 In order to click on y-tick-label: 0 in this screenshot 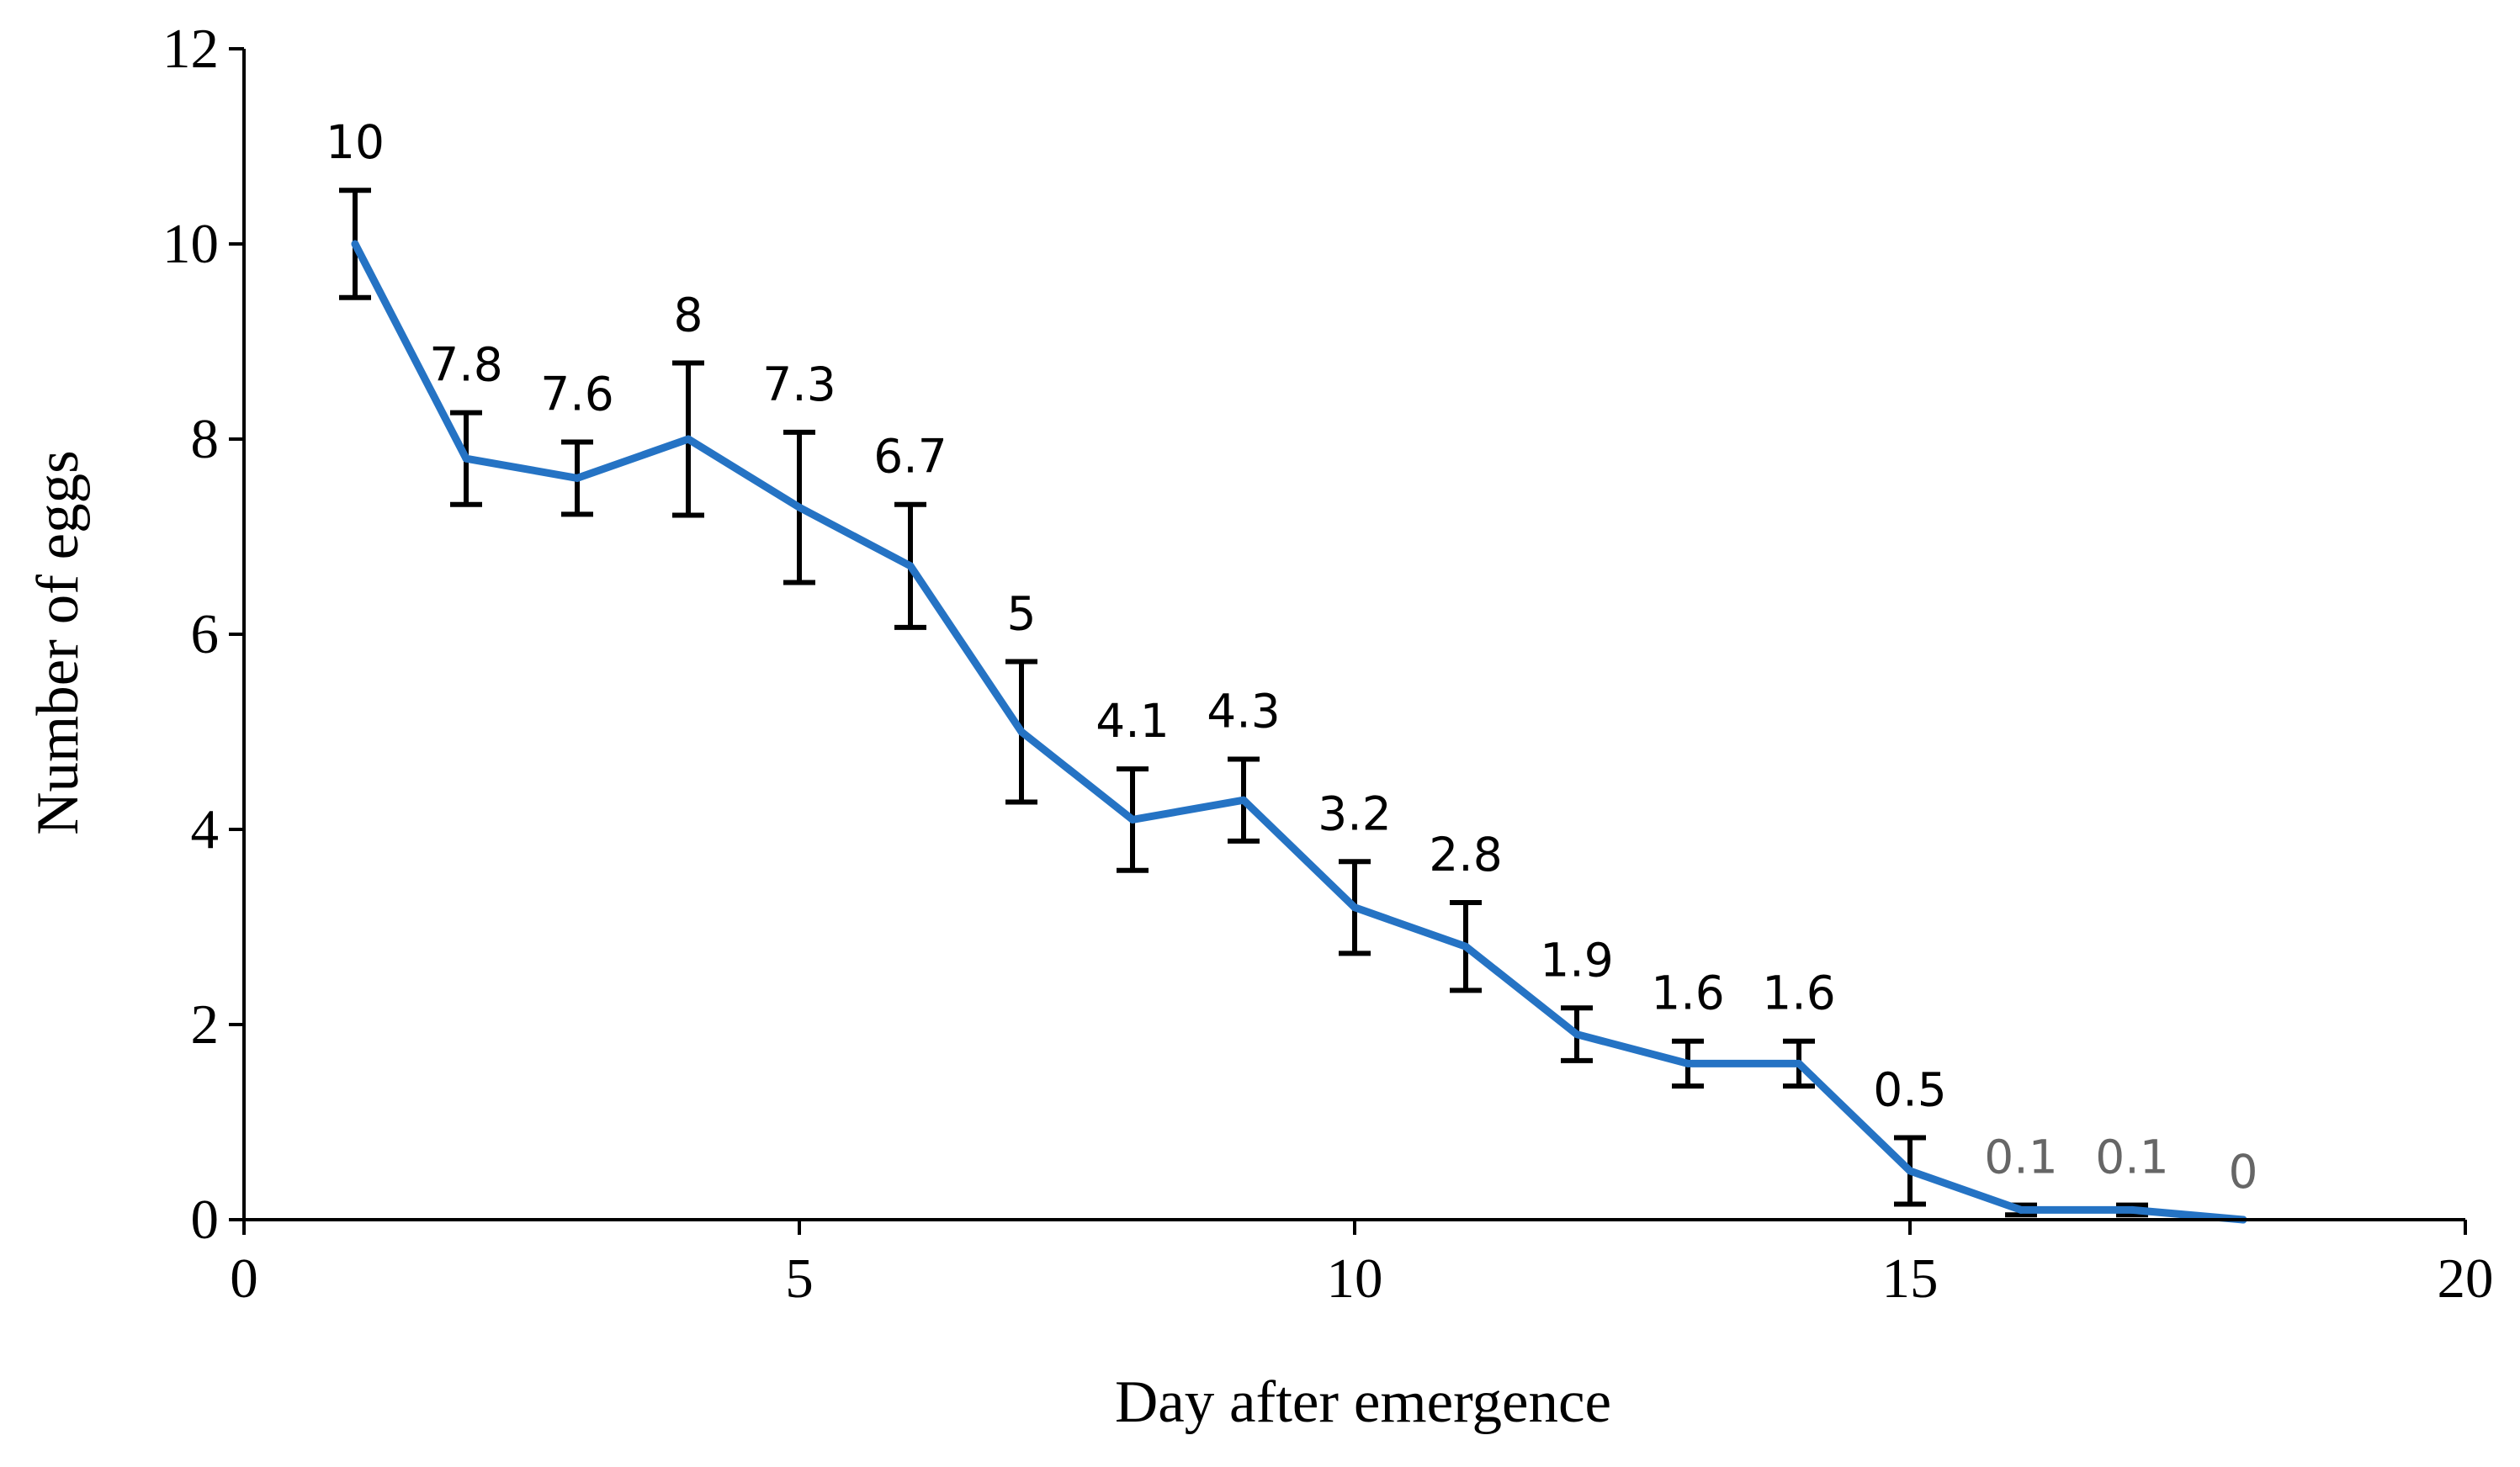, I will do `click(205, 1220)`.